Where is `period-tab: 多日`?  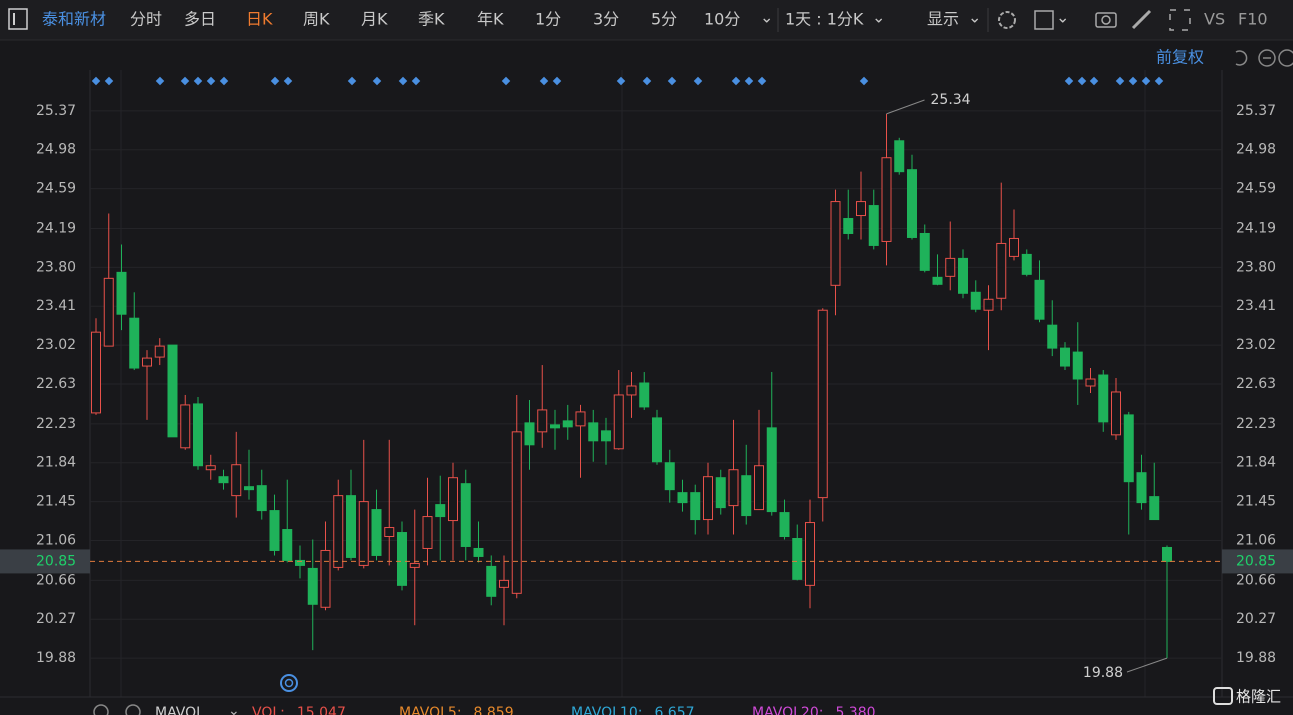 period-tab: 多日 is located at coordinates (200, 19).